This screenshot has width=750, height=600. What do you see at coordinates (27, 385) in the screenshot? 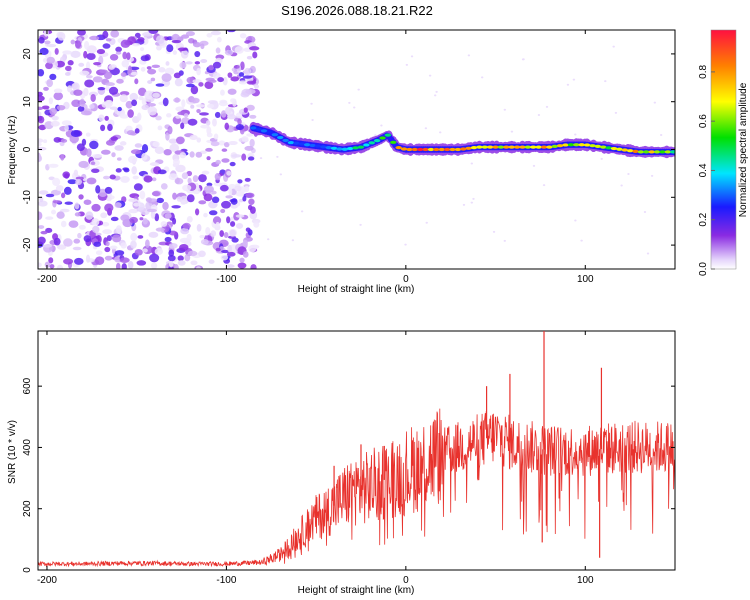
I see `snr-y-tick-label: 600` at bounding box center [27, 385].